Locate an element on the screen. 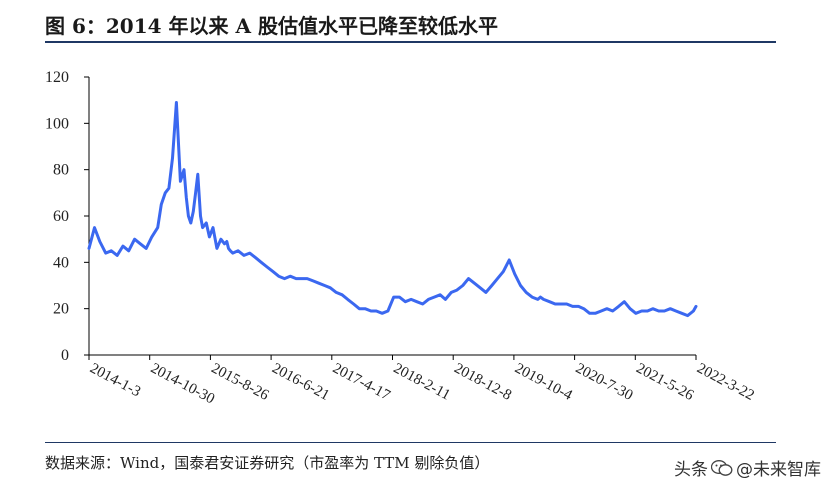  x-tick-label: 2014-1-3 is located at coordinates (115, 380).